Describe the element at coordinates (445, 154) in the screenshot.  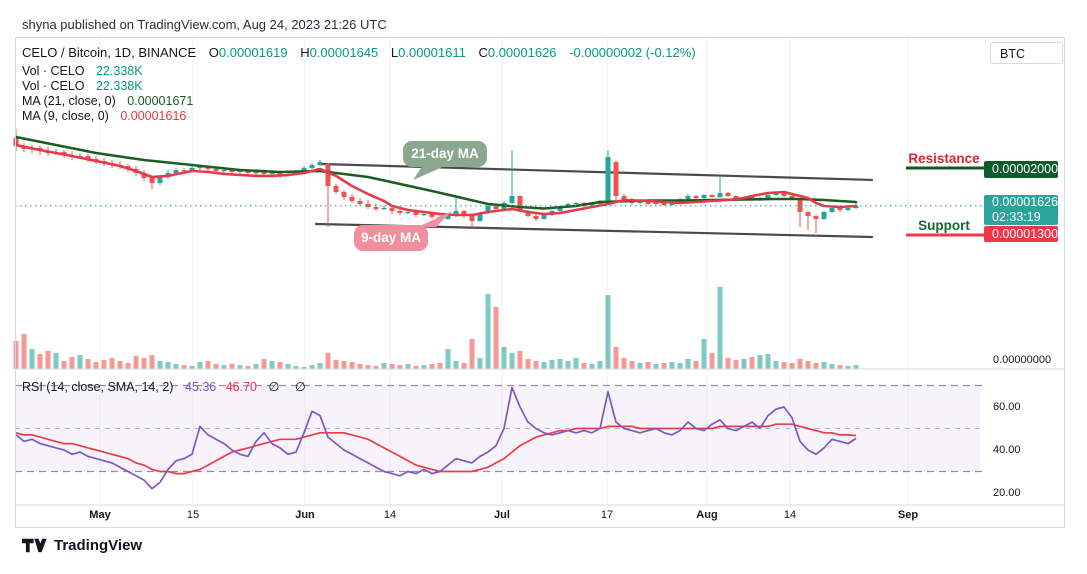
I see `ma21-callout: 21-day MA` at that location.